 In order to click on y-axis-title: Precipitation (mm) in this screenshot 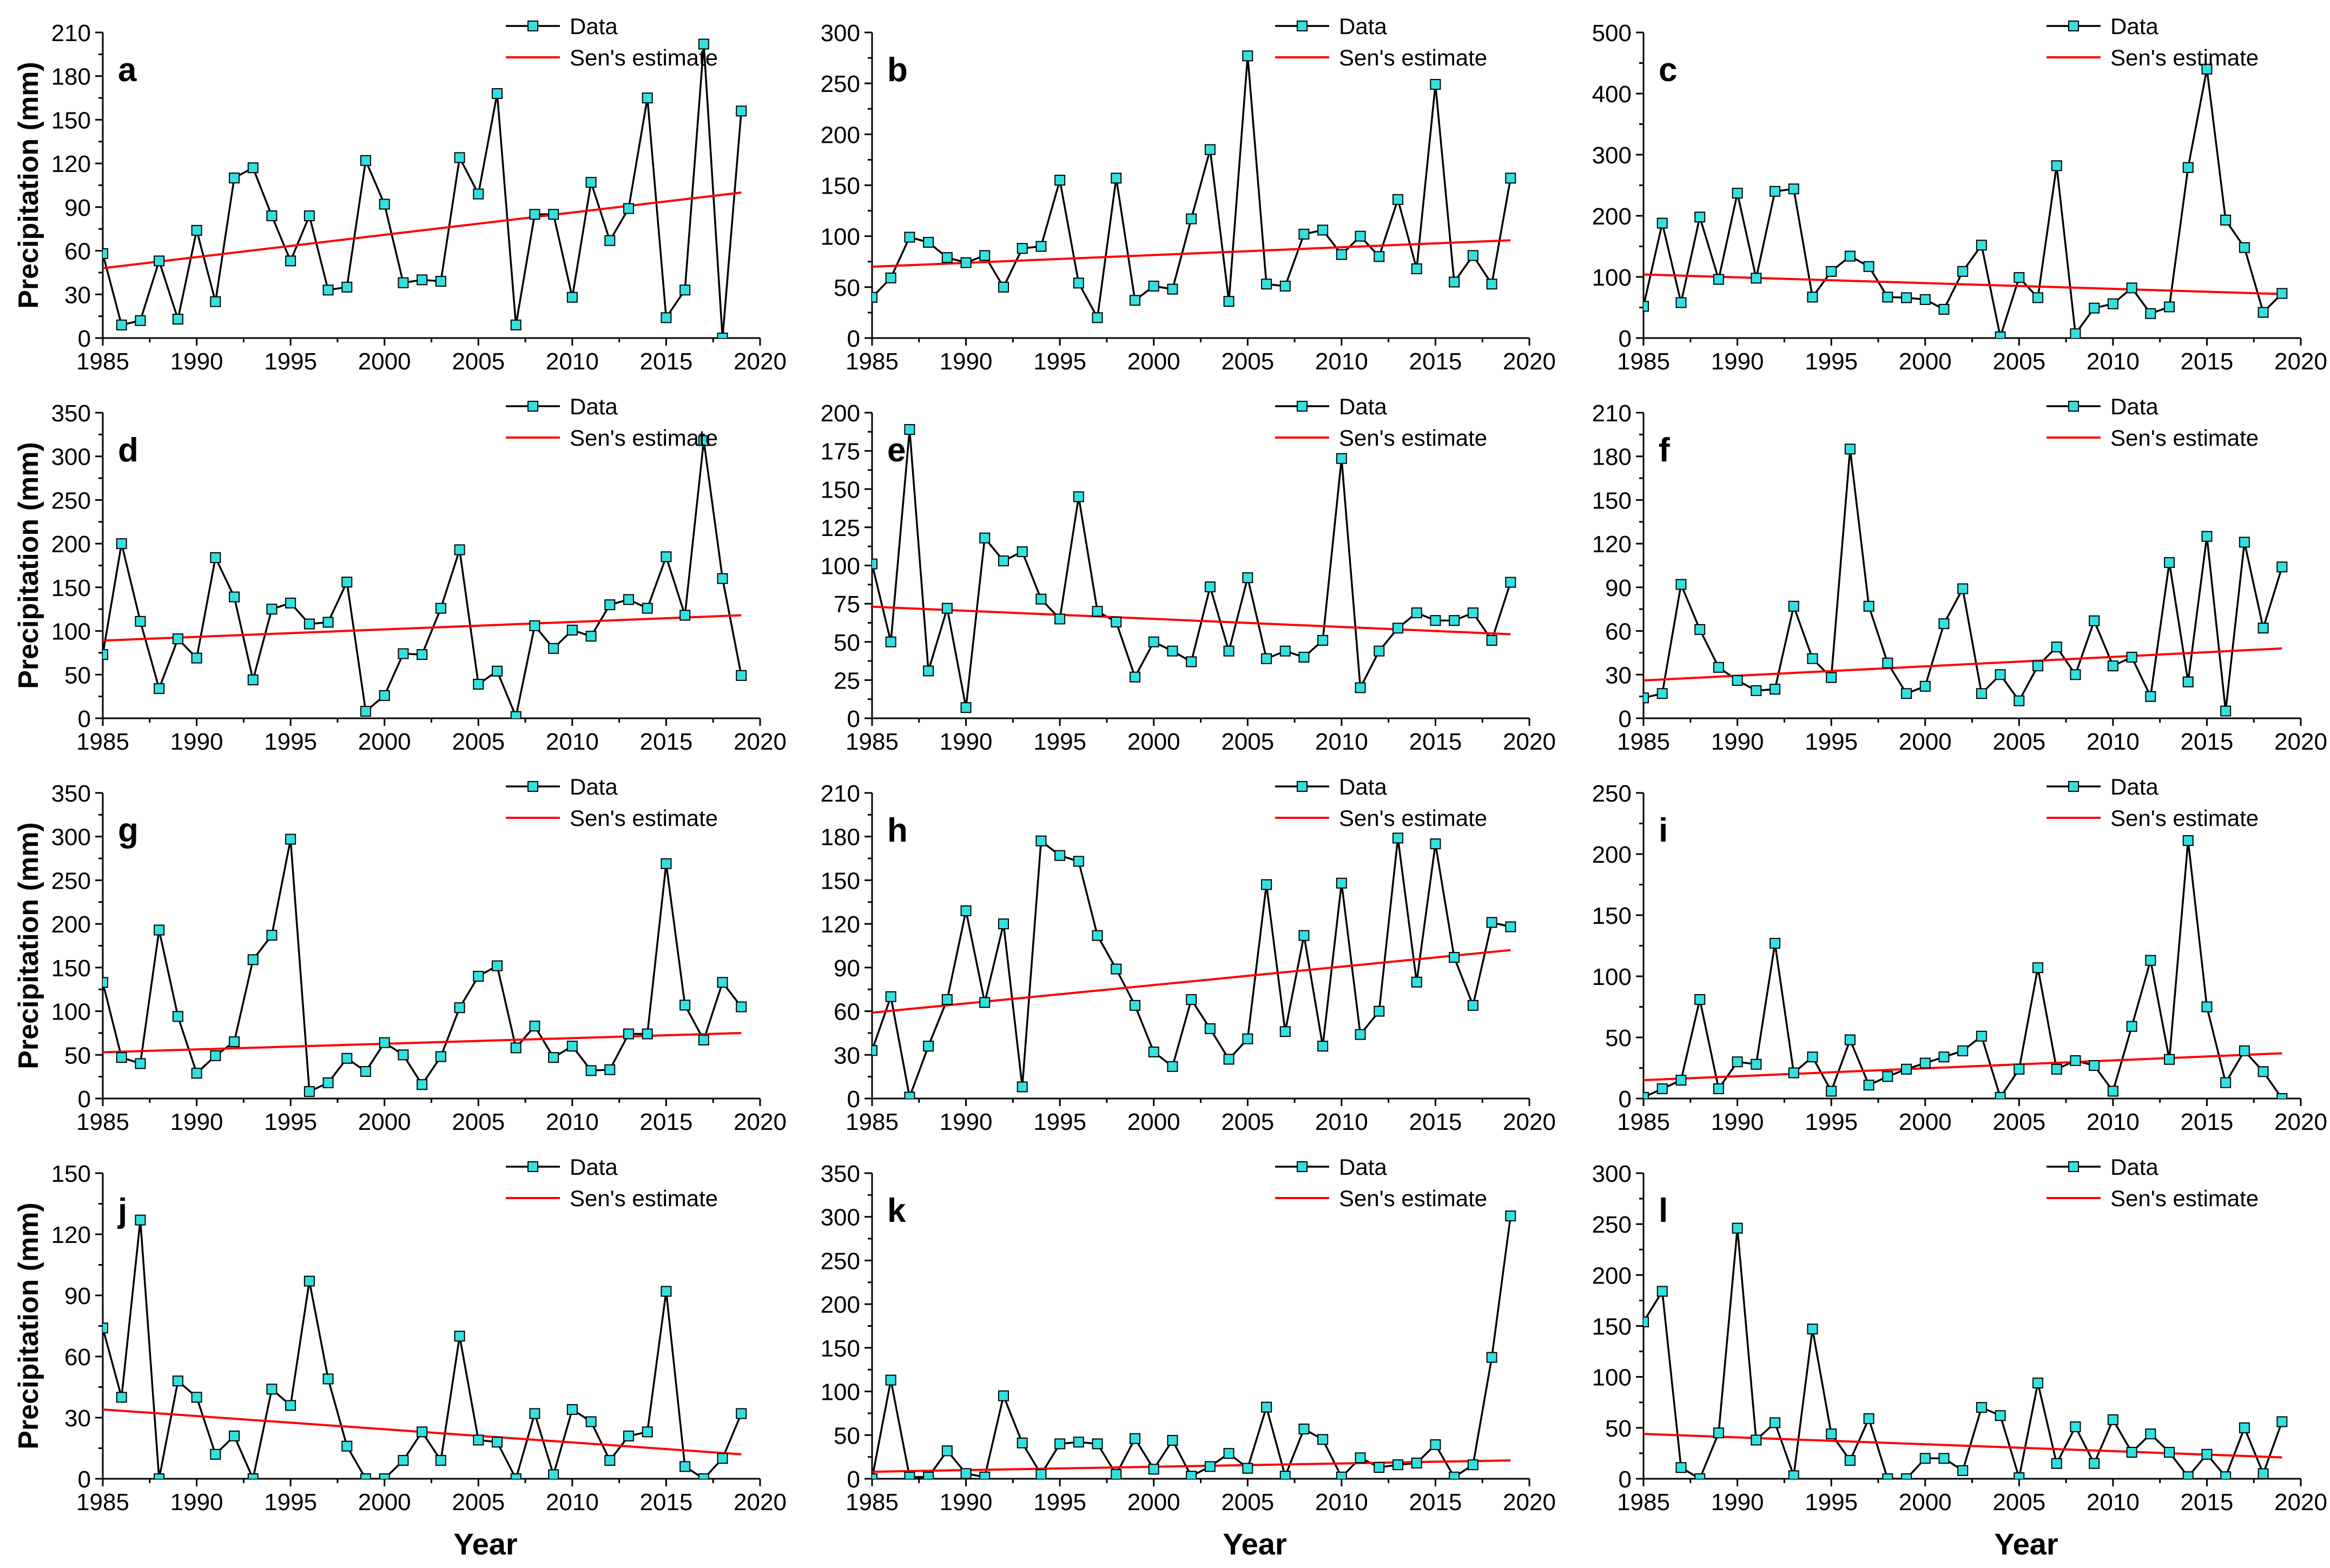, I will do `click(28, 945)`.